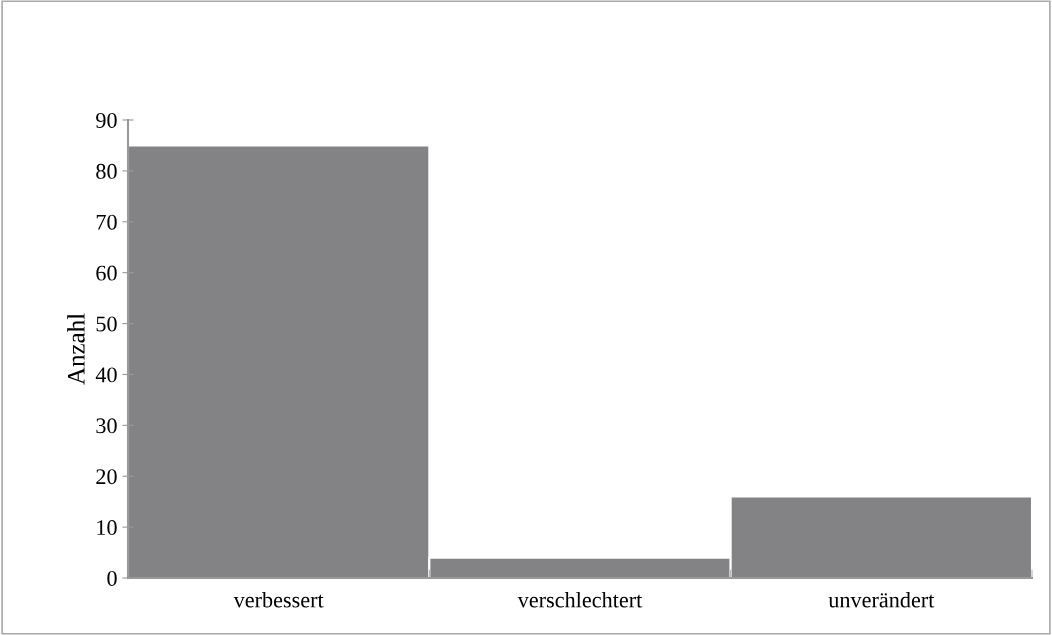 This screenshot has width=1052, height=635. What do you see at coordinates (278, 599) in the screenshot?
I see `x-tick-label: verbessert` at bounding box center [278, 599].